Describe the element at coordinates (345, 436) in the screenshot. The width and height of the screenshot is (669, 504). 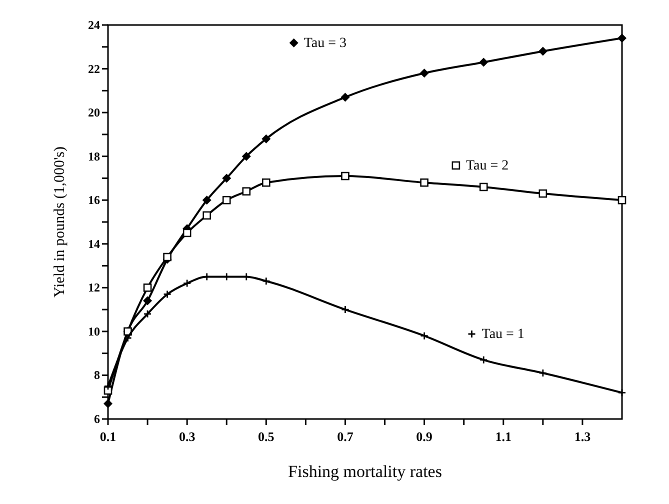
I see `x-tick-label: 0.7` at that location.